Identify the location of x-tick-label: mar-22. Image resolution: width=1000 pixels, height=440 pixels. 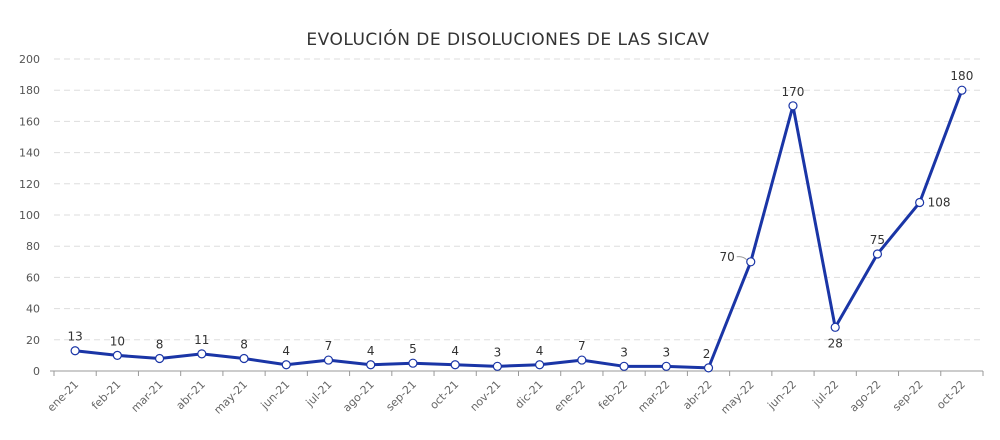
(653, 396).